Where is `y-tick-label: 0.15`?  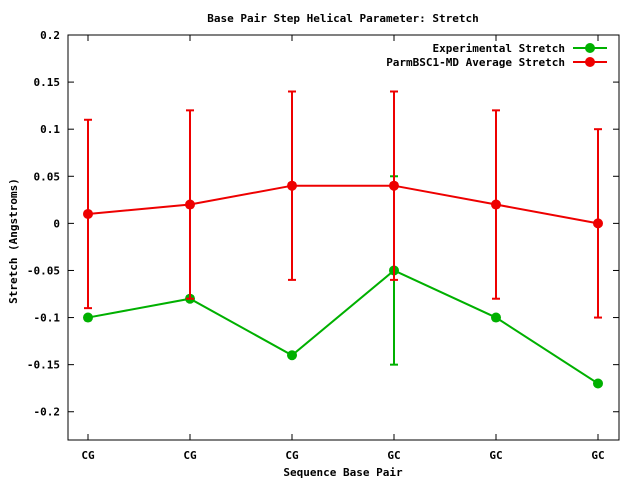
y-tick-label: 0.15 is located at coordinates (47, 82).